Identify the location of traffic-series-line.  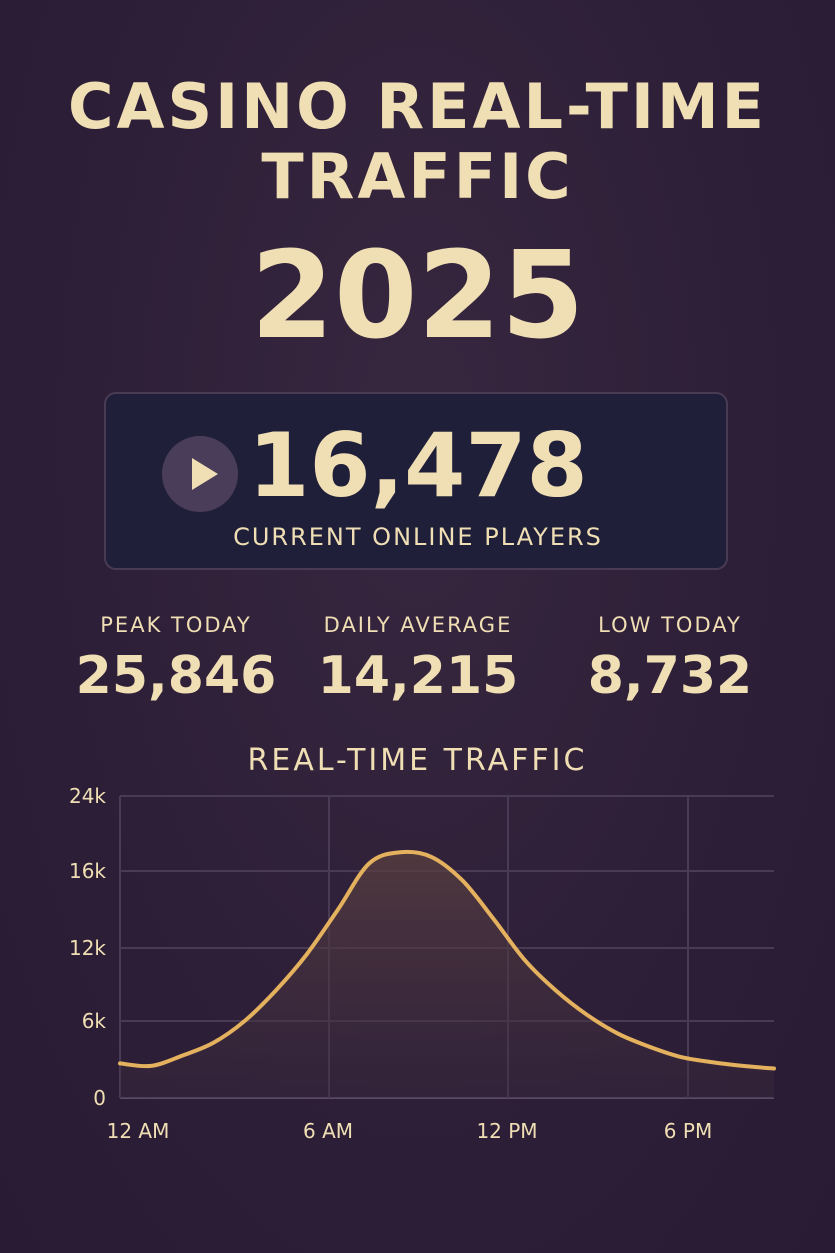
(447, 960).